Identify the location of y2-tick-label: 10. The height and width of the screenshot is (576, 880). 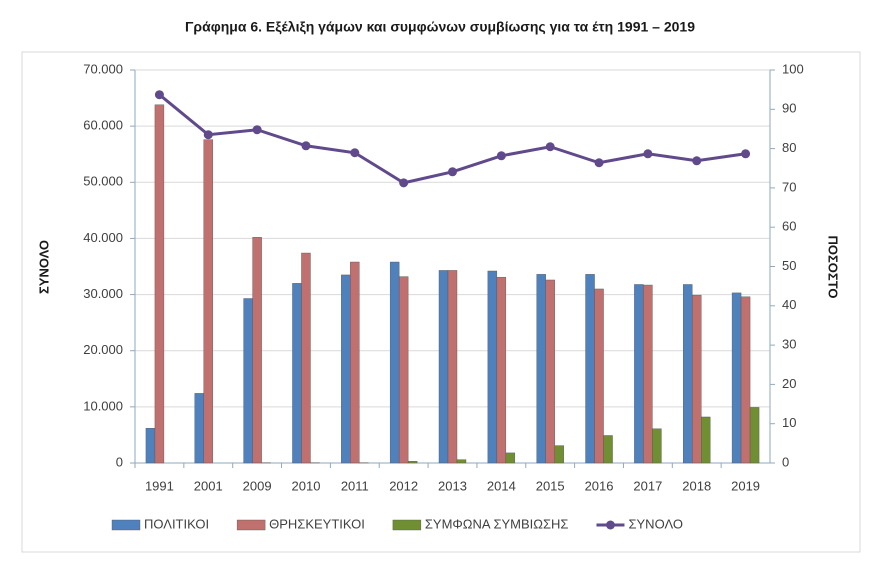
(789, 422).